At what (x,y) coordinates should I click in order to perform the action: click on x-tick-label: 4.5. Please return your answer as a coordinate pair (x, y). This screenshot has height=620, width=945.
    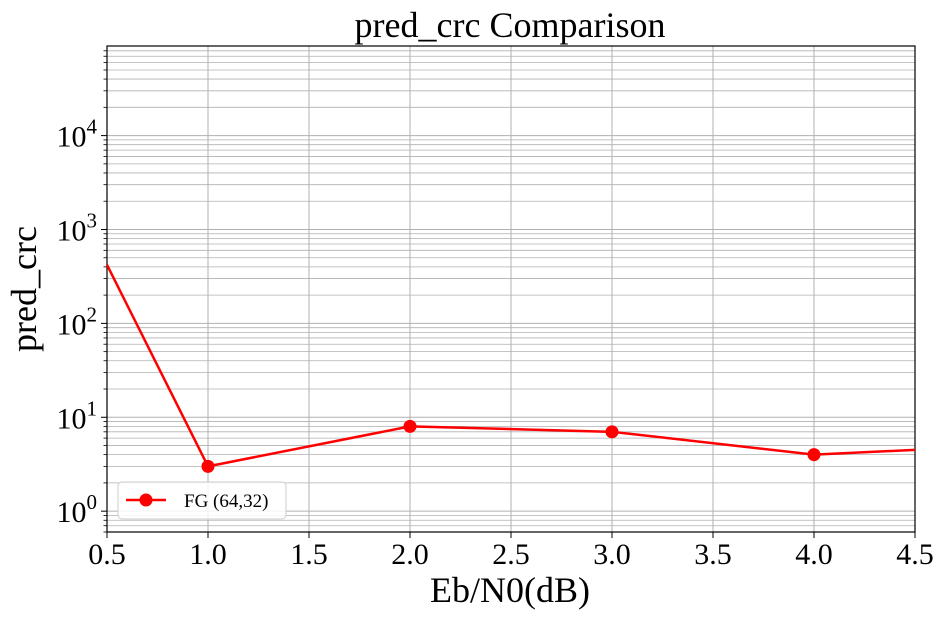
    Looking at the image, I should click on (915, 554).